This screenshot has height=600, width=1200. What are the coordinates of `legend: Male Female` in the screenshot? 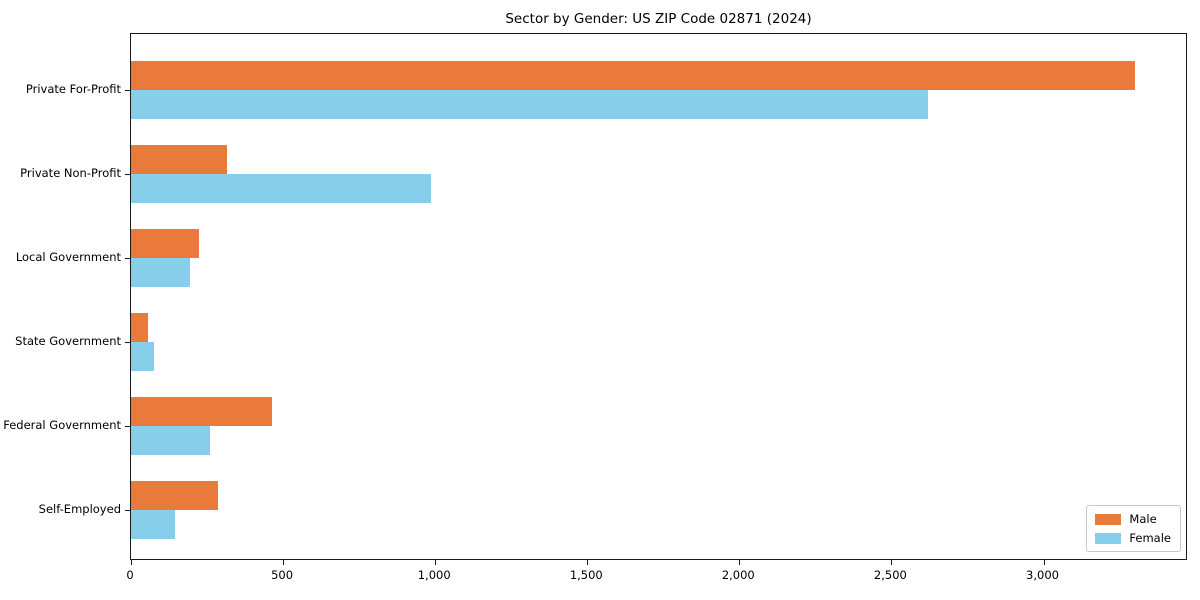 It's located at (1133, 528).